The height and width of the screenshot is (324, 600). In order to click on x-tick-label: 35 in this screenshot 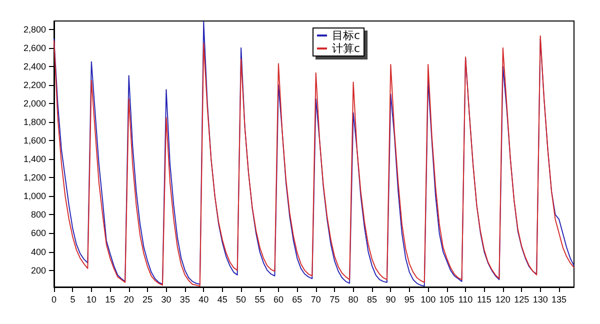, I will do `click(185, 299)`.